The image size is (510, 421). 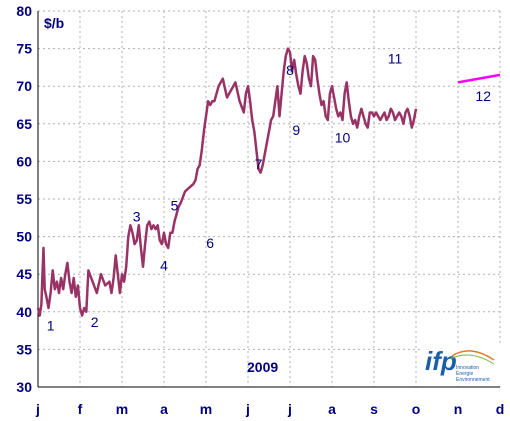 I want to click on y-tick-label: 60, so click(x=24, y=161).